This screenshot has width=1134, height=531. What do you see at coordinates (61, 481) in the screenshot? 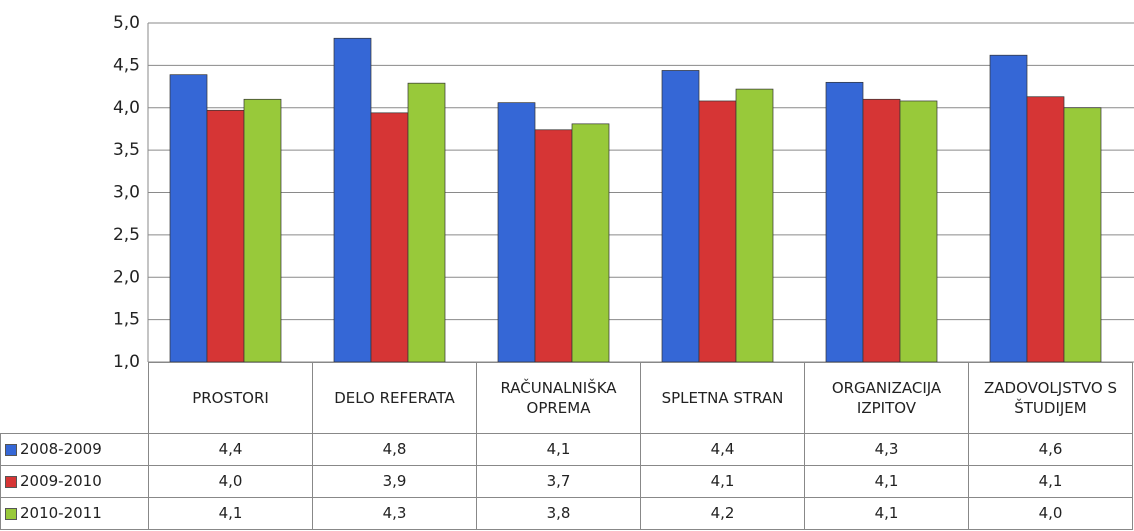
I see `legend-label: 2009-2010` at bounding box center [61, 481].